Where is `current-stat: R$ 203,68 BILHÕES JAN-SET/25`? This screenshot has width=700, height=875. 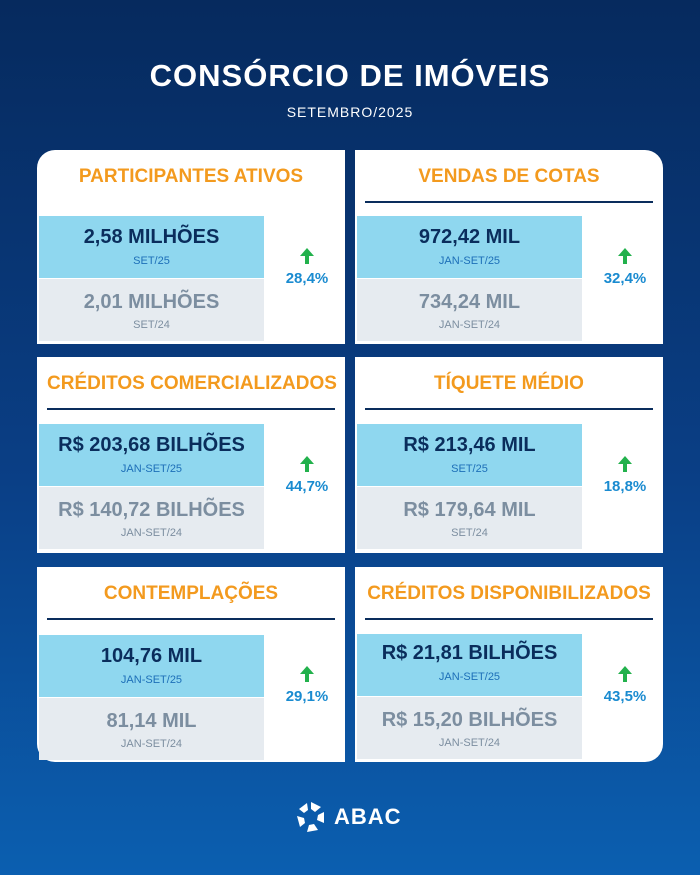 current-stat: R$ 203,68 BILHÕES JAN-SET/25 is located at coordinates (151, 455).